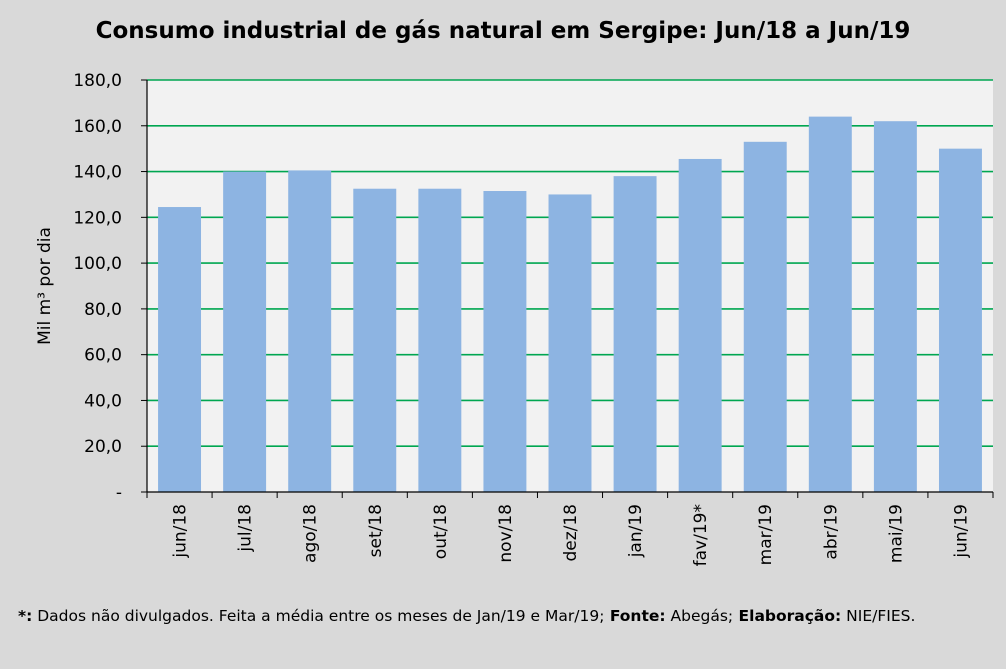  I want to click on y-tick-label: 80,0, so click(103, 310).